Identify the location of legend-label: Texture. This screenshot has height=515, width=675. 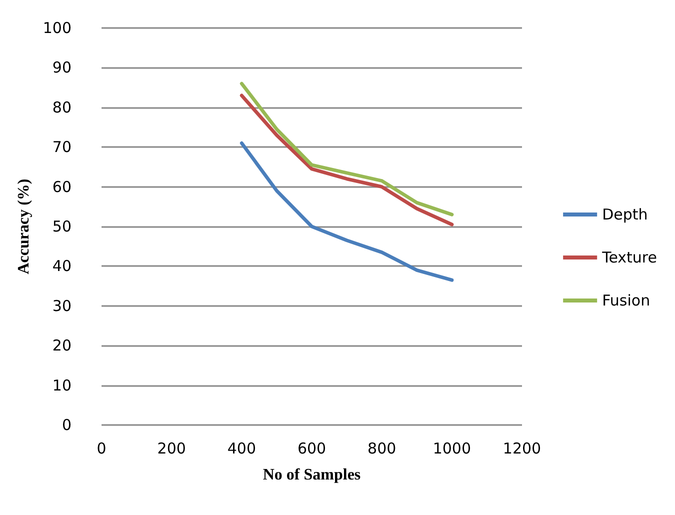
(629, 257).